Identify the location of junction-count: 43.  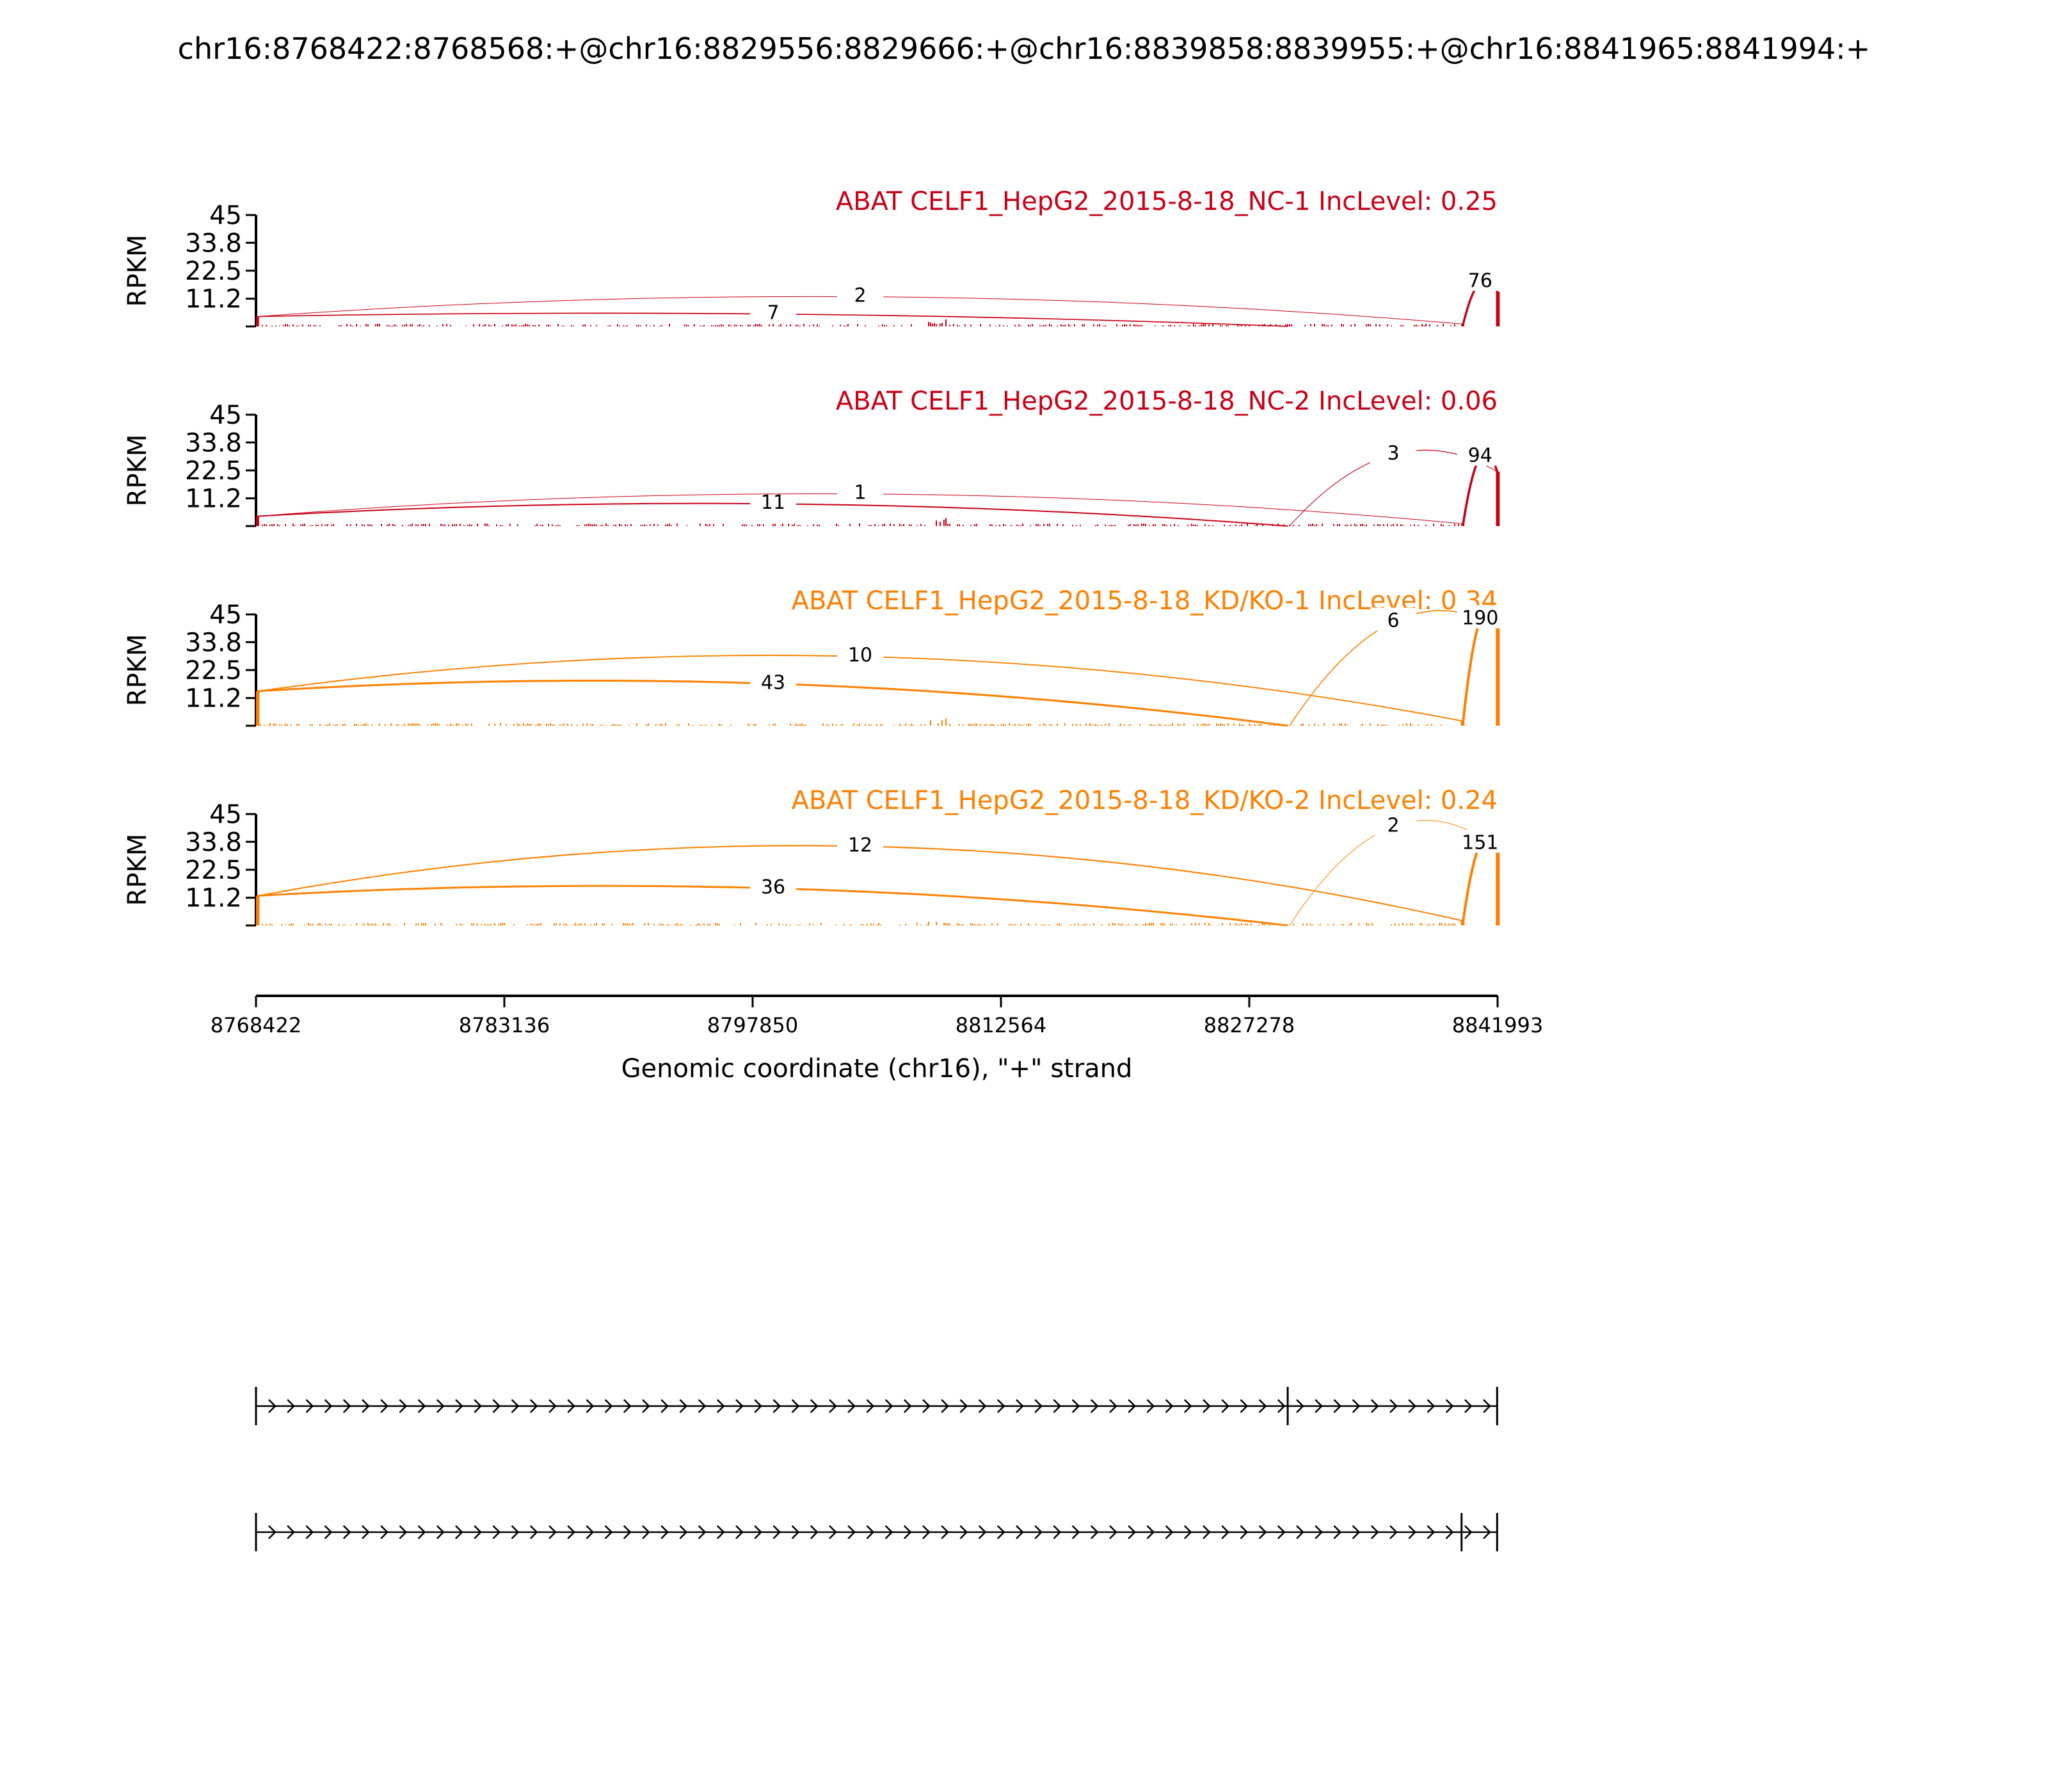
(773, 682).